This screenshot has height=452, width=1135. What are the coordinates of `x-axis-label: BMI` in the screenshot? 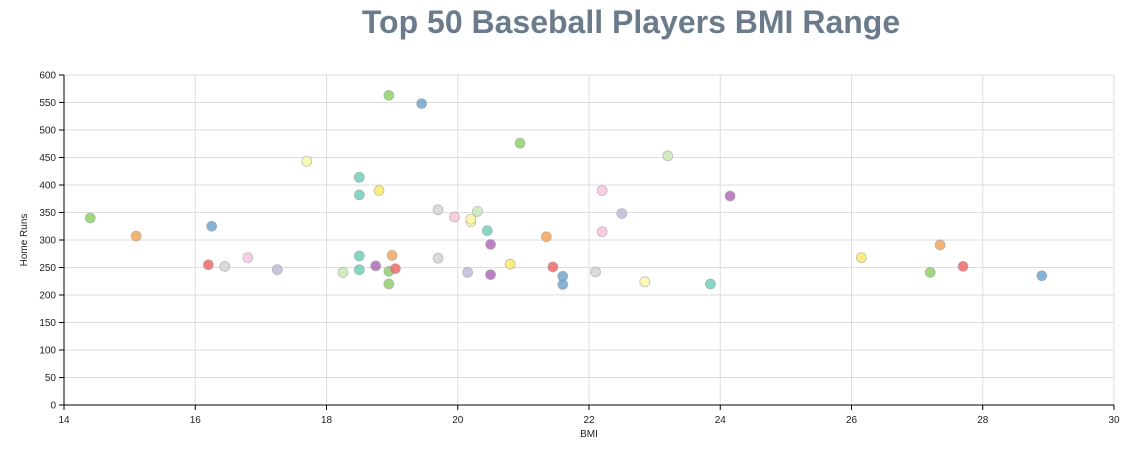 It's located at (589, 434).